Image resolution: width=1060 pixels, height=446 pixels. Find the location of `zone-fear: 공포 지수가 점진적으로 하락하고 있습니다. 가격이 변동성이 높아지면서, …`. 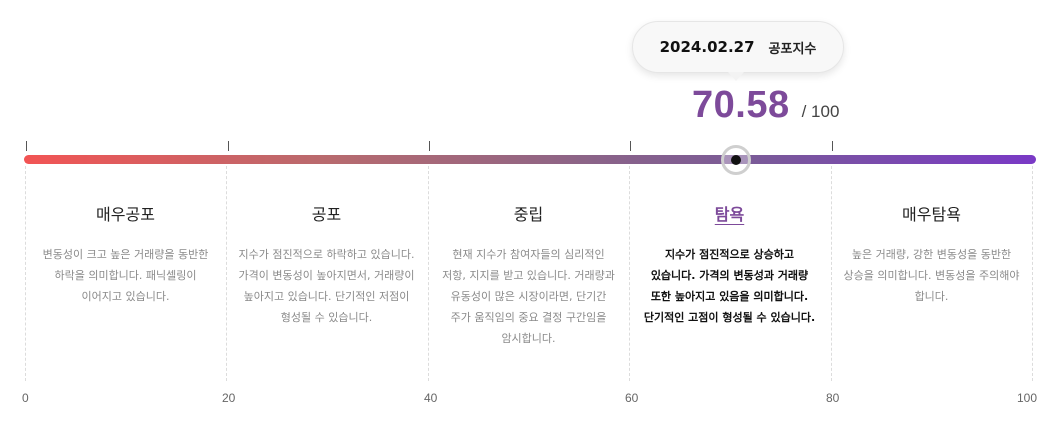

zone-fear: 공포 지수가 점진적으로 하락하고 있습니다. 가격이 변동성이 높아지면서, … is located at coordinates (326, 264).